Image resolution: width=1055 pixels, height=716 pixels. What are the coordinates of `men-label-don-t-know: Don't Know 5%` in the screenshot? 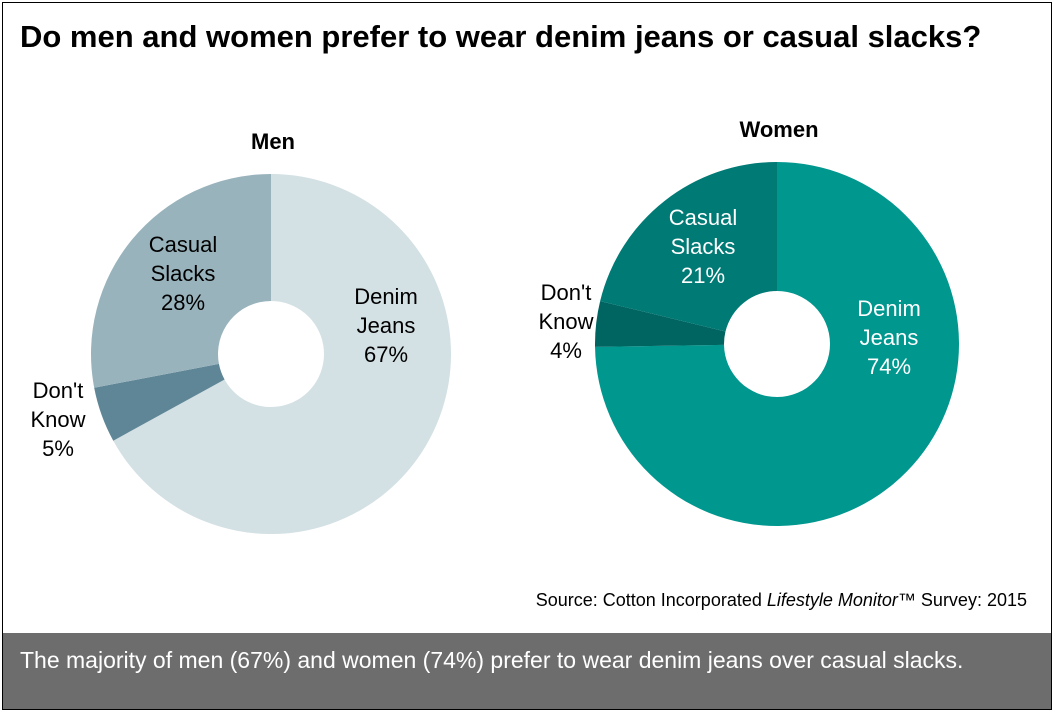 It's located at (57, 419).